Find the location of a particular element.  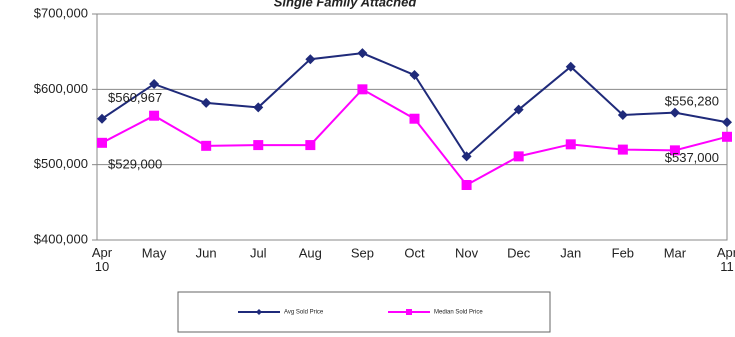

x-tick-label: Jul is located at coordinates (258, 252).